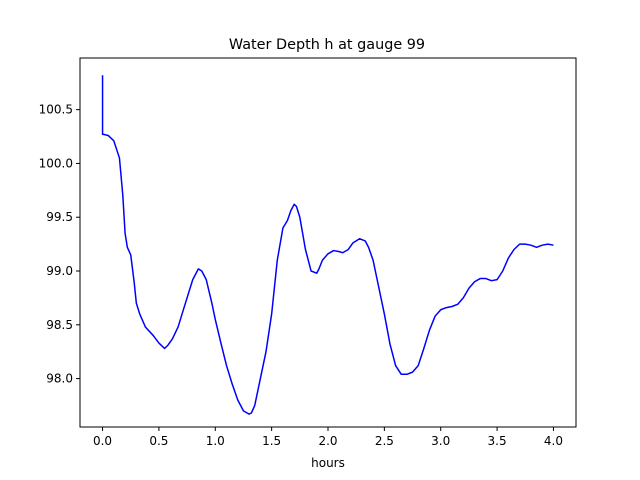  Describe the element at coordinates (59, 217) in the screenshot. I see `y-tick-label: 99.5` at that location.